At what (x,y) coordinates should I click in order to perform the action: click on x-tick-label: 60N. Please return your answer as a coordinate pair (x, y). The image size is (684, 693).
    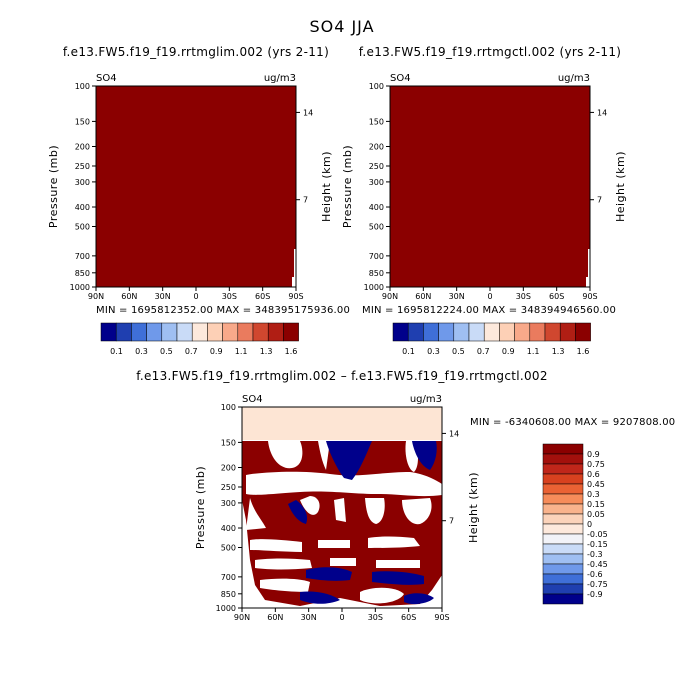
    Looking at the image, I should click on (423, 296).